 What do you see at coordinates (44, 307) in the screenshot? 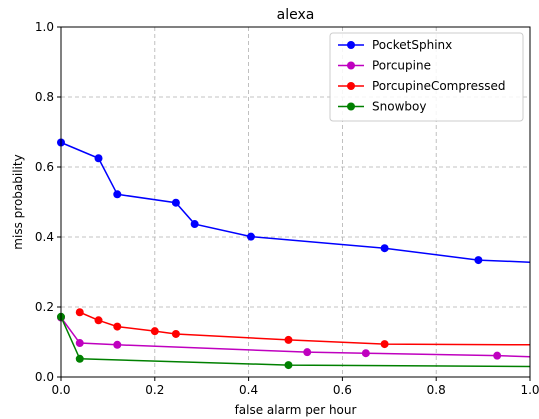
I see `y-tick-label: 0.2` at bounding box center [44, 307].